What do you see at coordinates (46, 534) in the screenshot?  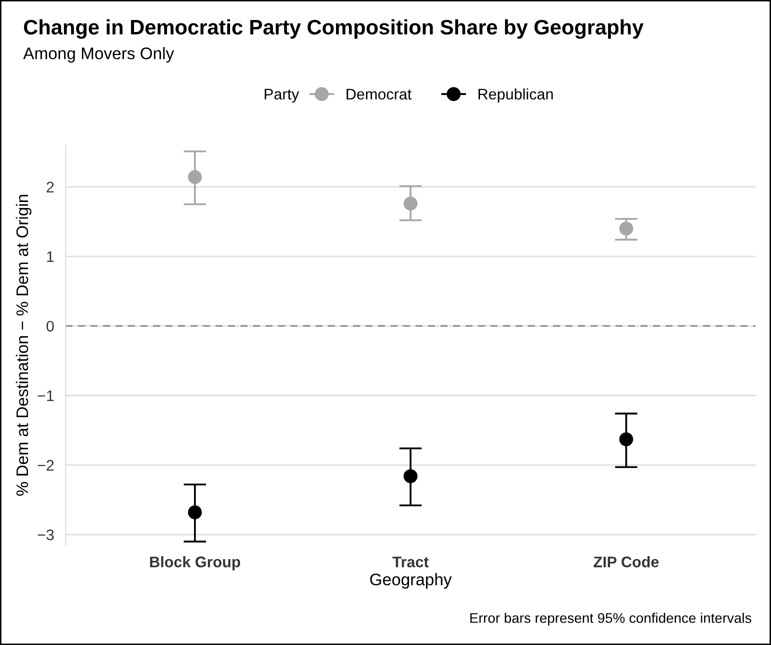 I see `y-tick-label: −3` at bounding box center [46, 534].